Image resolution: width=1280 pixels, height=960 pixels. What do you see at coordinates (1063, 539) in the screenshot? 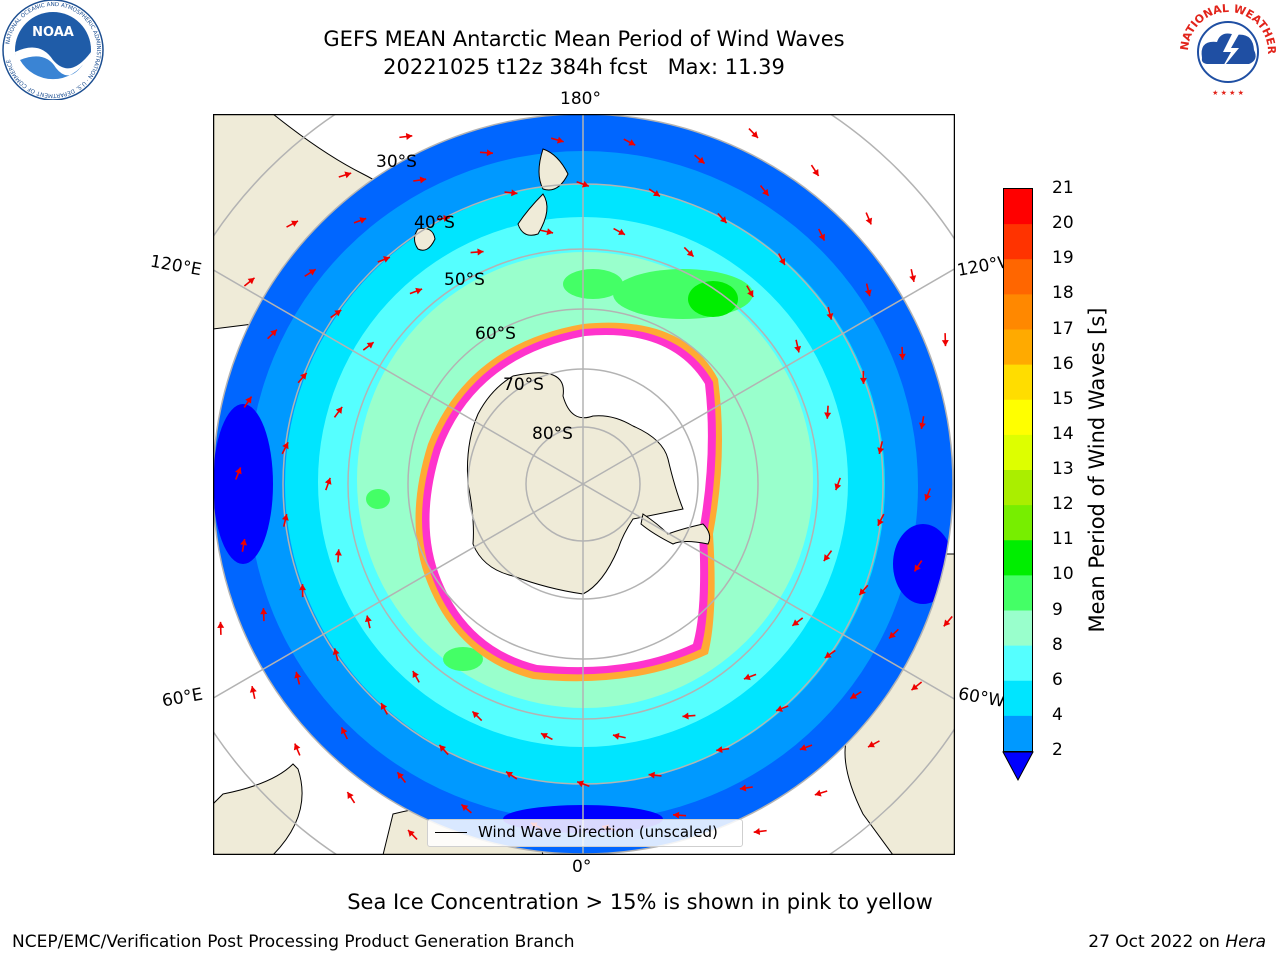
I see `colorbar-tick-label: 11` at bounding box center [1063, 539].